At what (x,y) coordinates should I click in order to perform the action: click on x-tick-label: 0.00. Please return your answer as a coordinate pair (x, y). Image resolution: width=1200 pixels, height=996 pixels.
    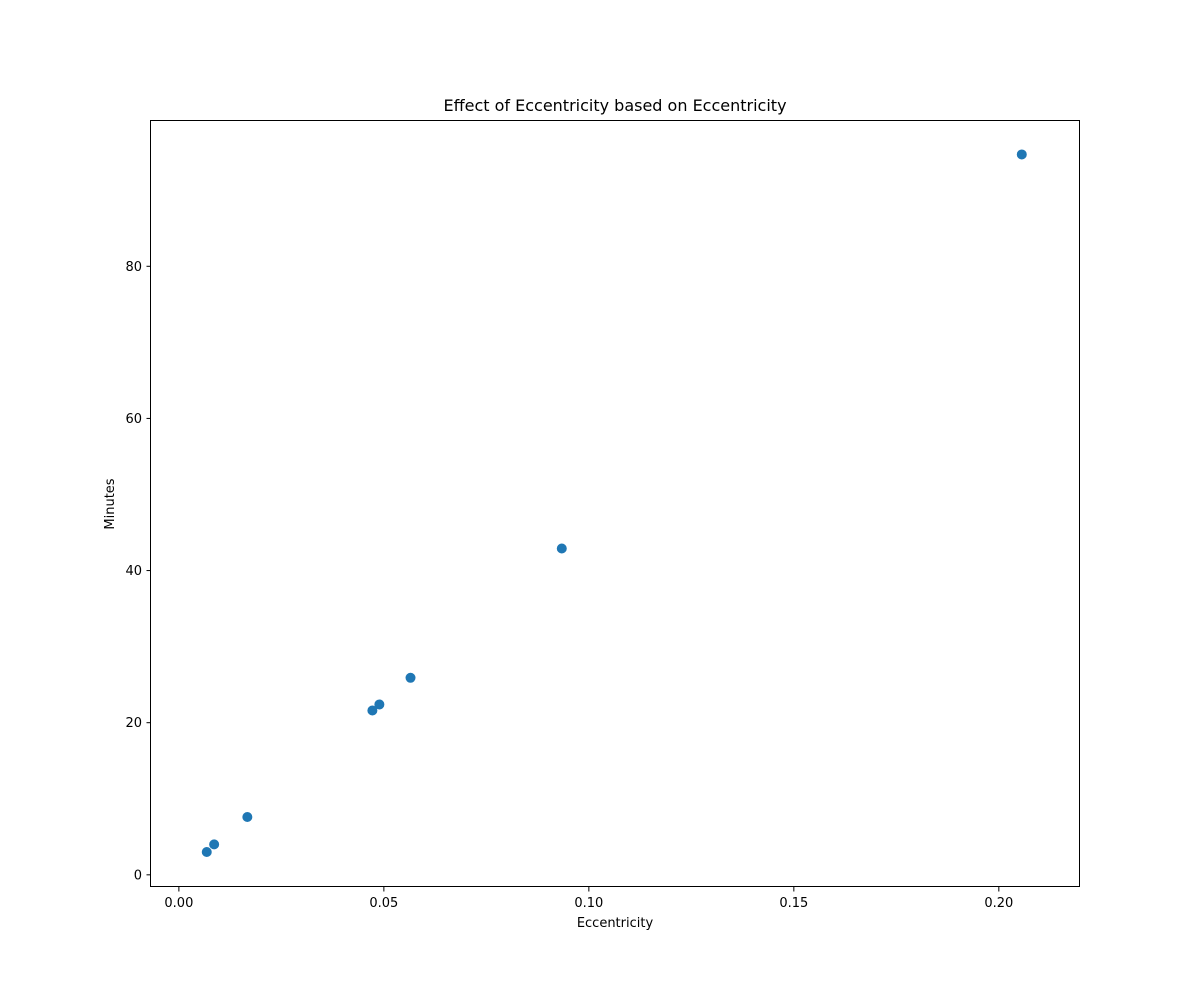
    Looking at the image, I should click on (178, 903).